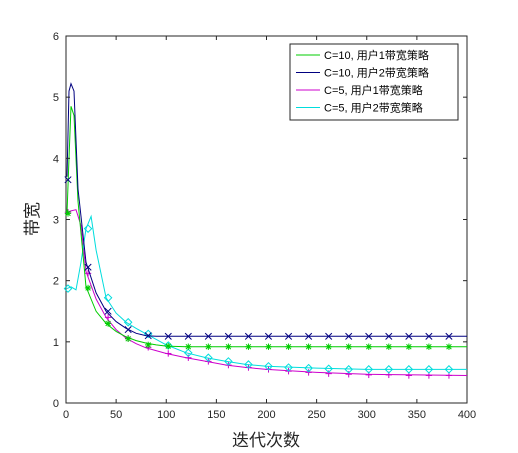 This screenshot has height=453, width=518. Describe the element at coordinates (376, 55) in the screenshot. I see `legend-label: C=10, 用户1带宽策略` at that location.